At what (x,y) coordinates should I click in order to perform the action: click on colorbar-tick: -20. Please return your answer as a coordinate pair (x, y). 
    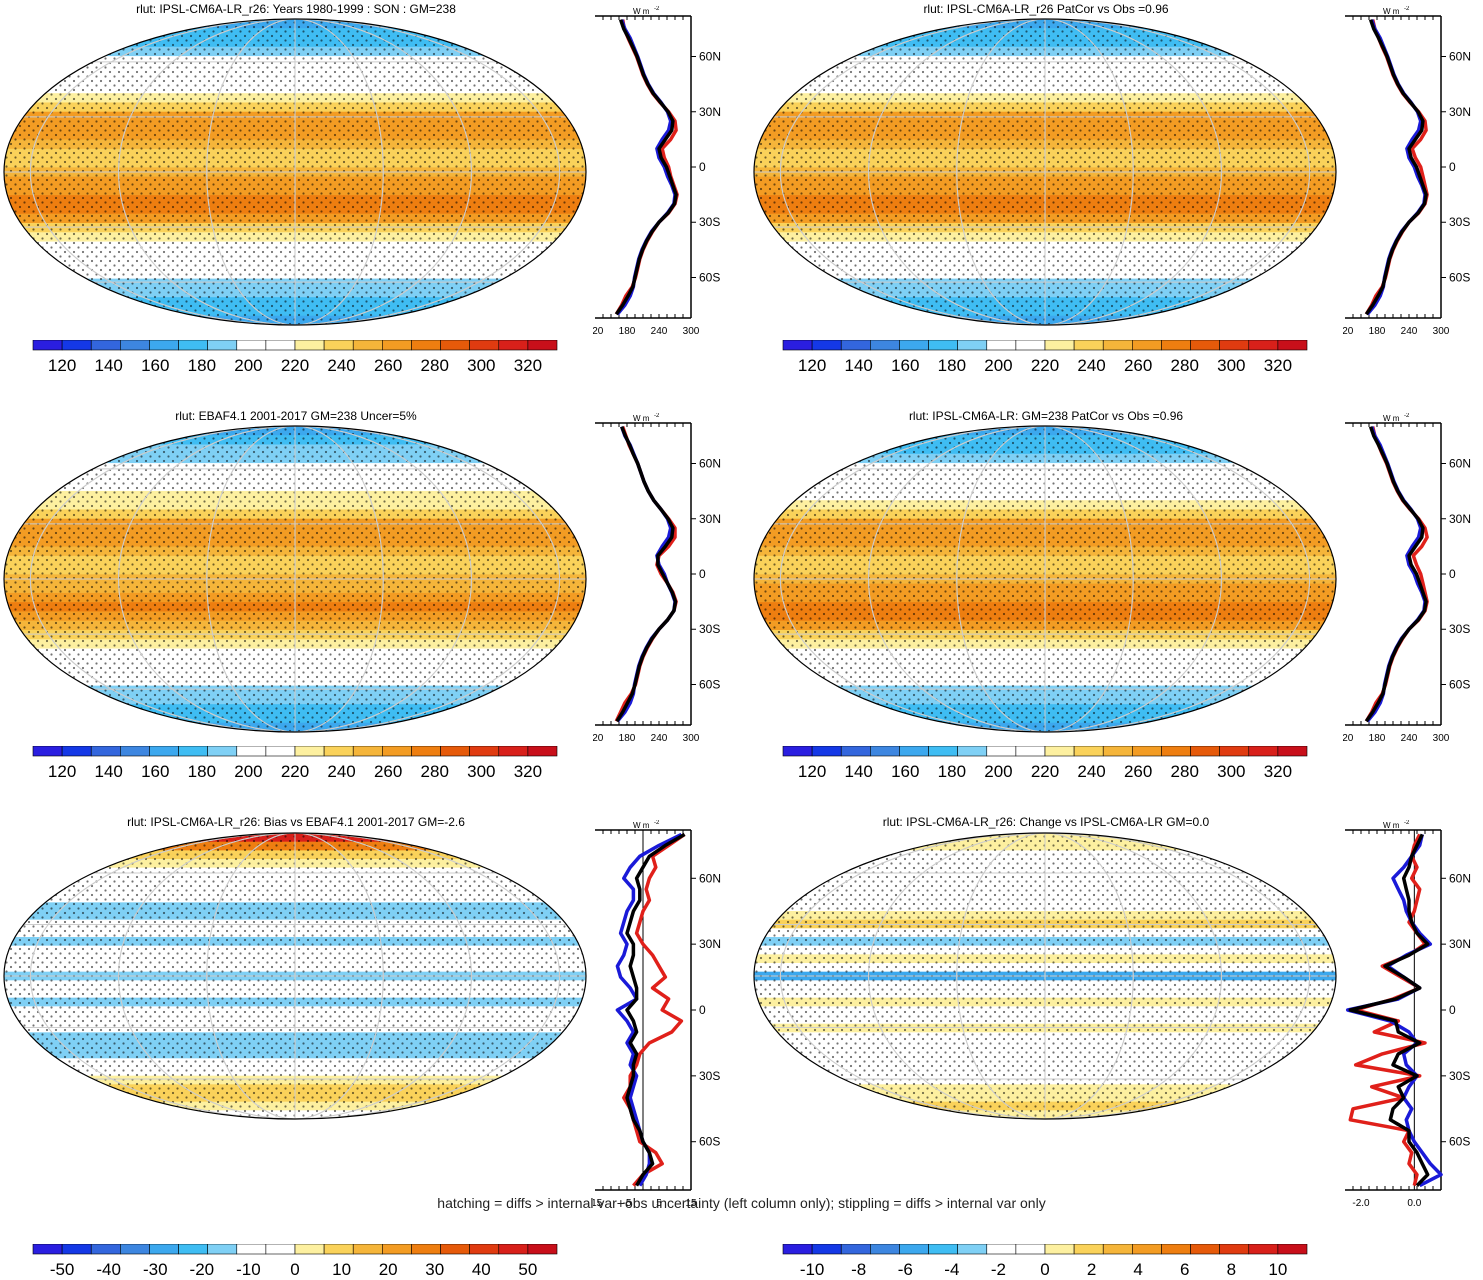
    Looking at the image, I should click on (202, 1269).